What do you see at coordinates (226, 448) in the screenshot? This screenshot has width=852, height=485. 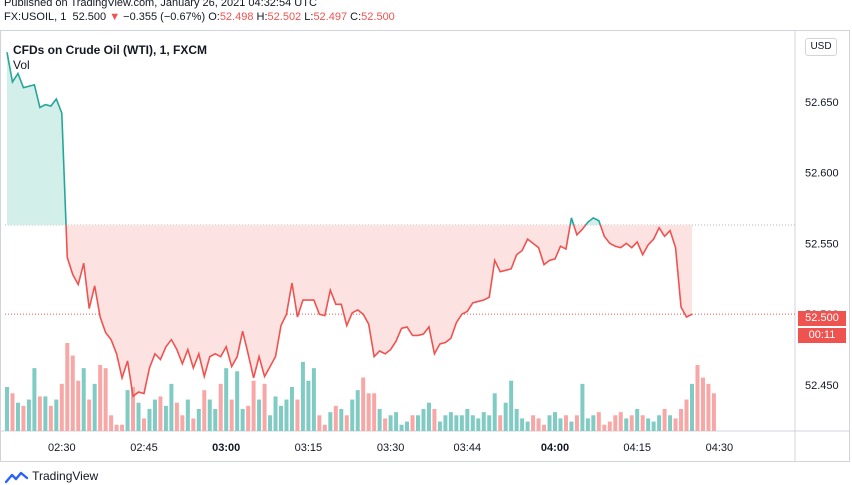 I see `x-tick-label: 03:00` at bounding box center [226, 448].